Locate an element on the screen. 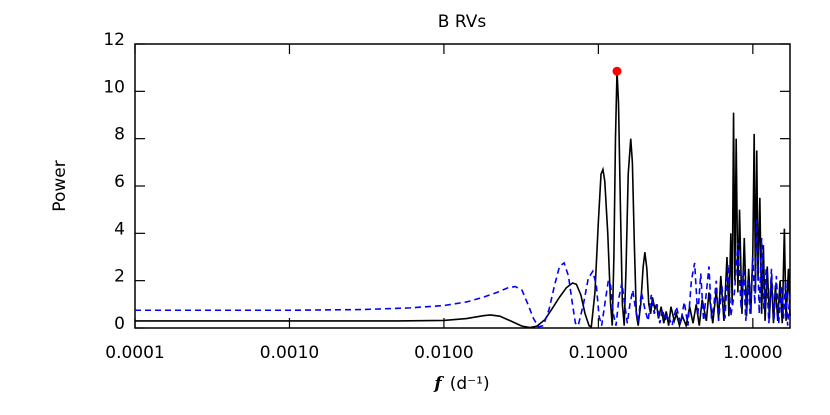  y-axis-label: Power is located at coordinates (60, 185).